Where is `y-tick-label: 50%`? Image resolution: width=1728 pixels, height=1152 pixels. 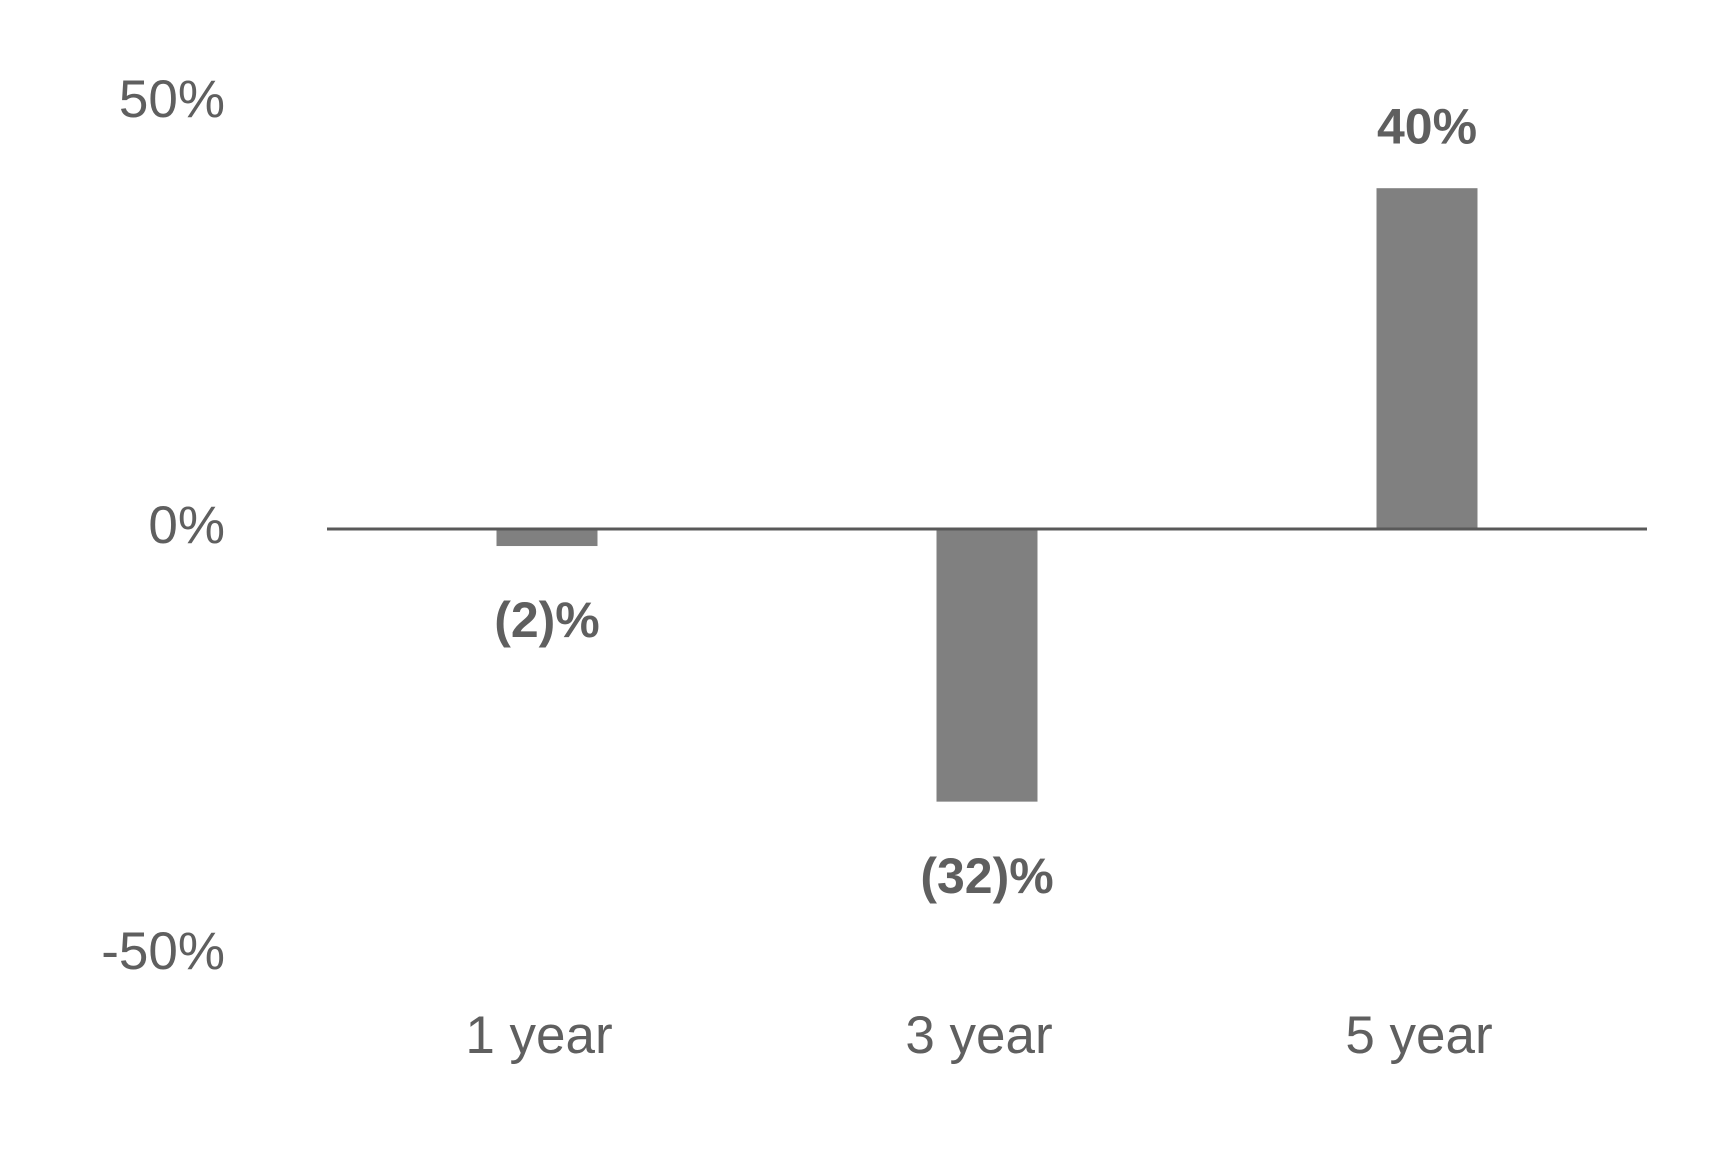
y-tick-label: 50% is located at coordinates (172, 99).